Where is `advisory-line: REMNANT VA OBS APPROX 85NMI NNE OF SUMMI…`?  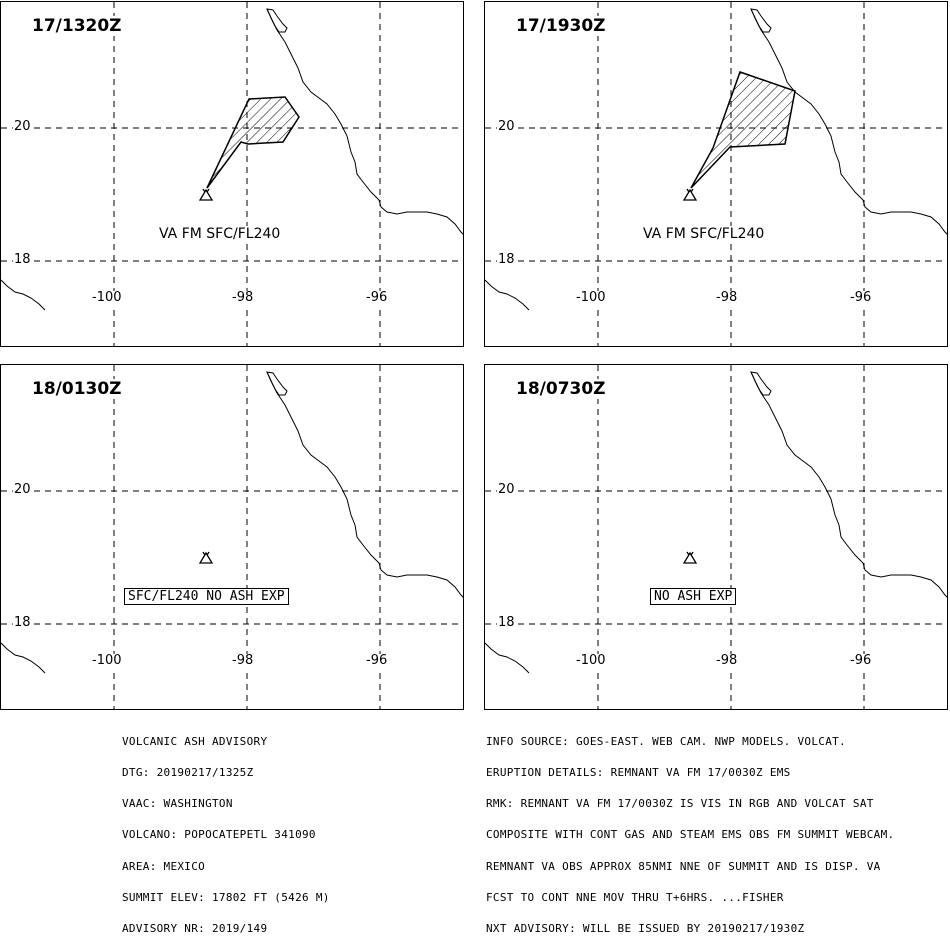 advisory-line: REMNANT VA OBS APPROX 85NMI NNE OF SUMMI… is located at coordinates (683, 866).